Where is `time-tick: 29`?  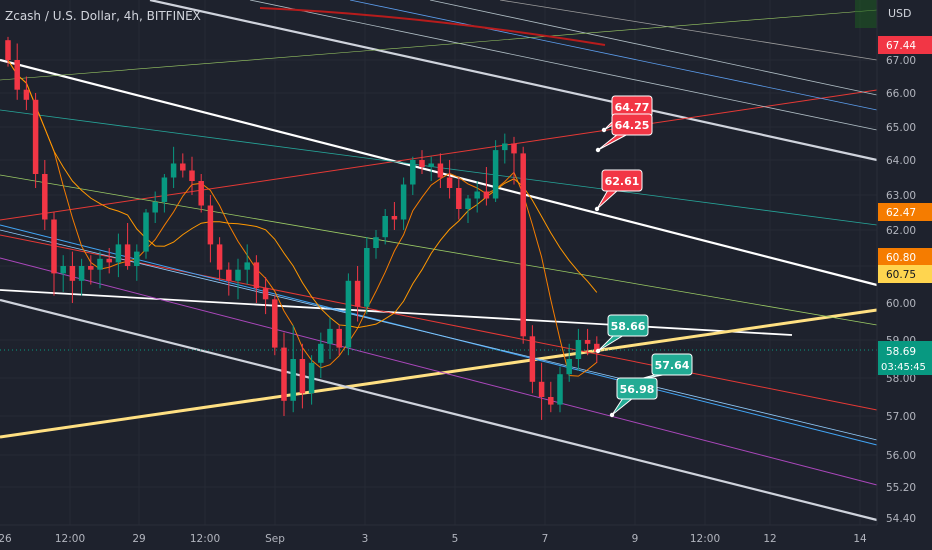
time-tick: 29 is located at coordinates (138, 539).